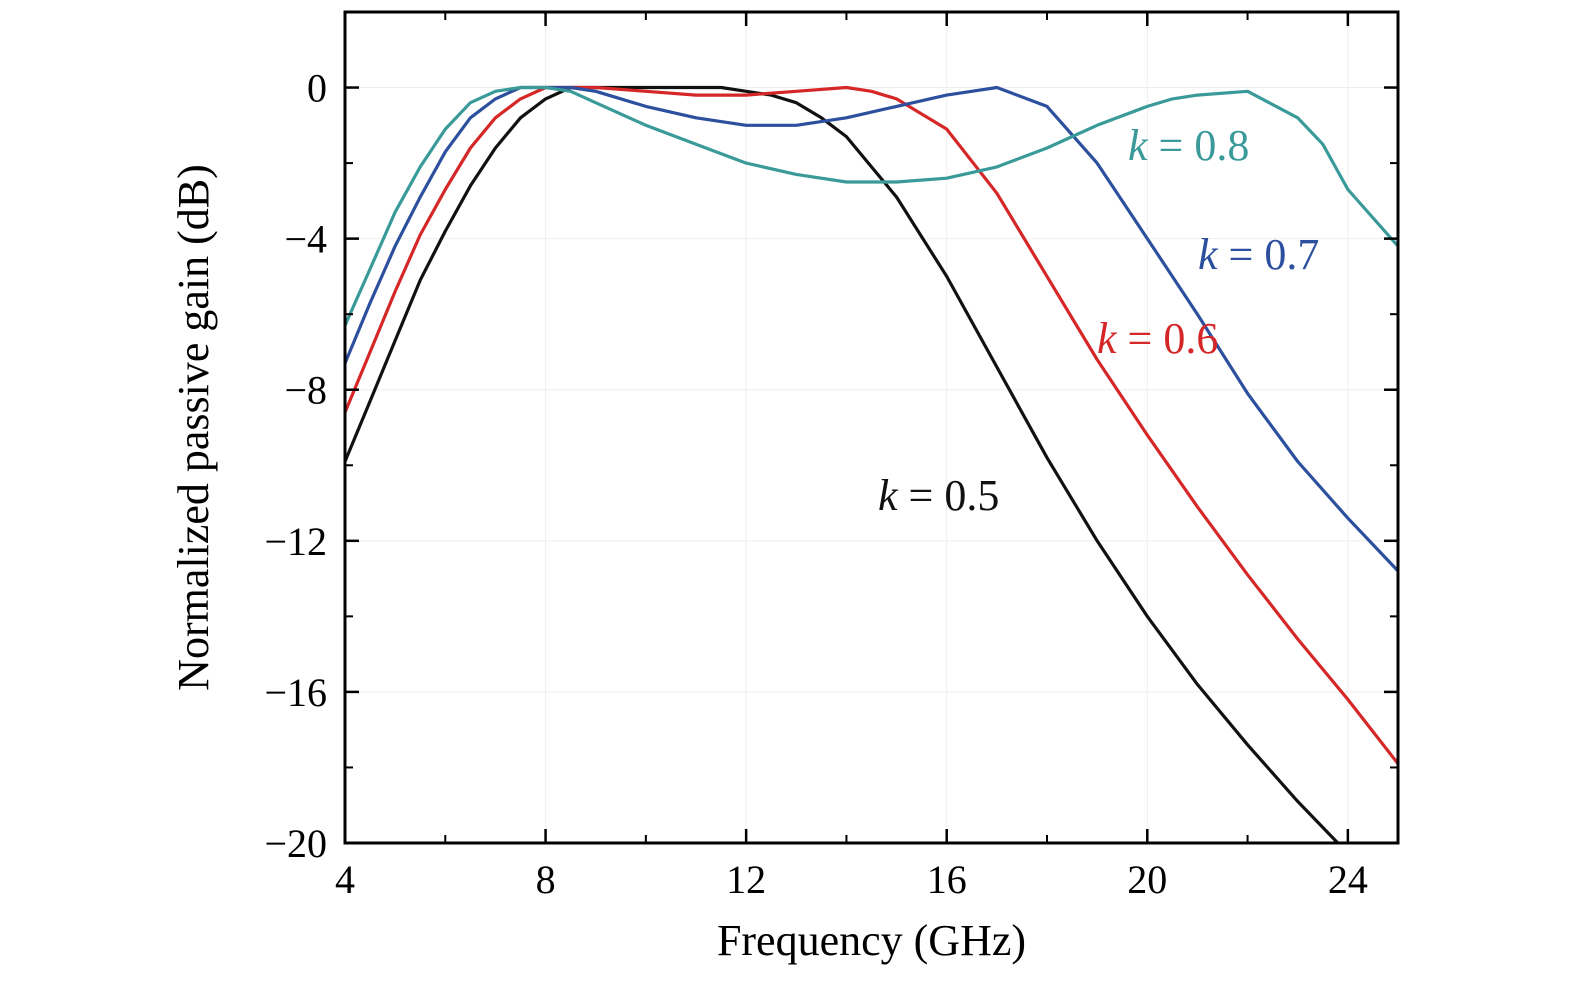  I want to click on y-tick-label: −16, so click(295, 692).